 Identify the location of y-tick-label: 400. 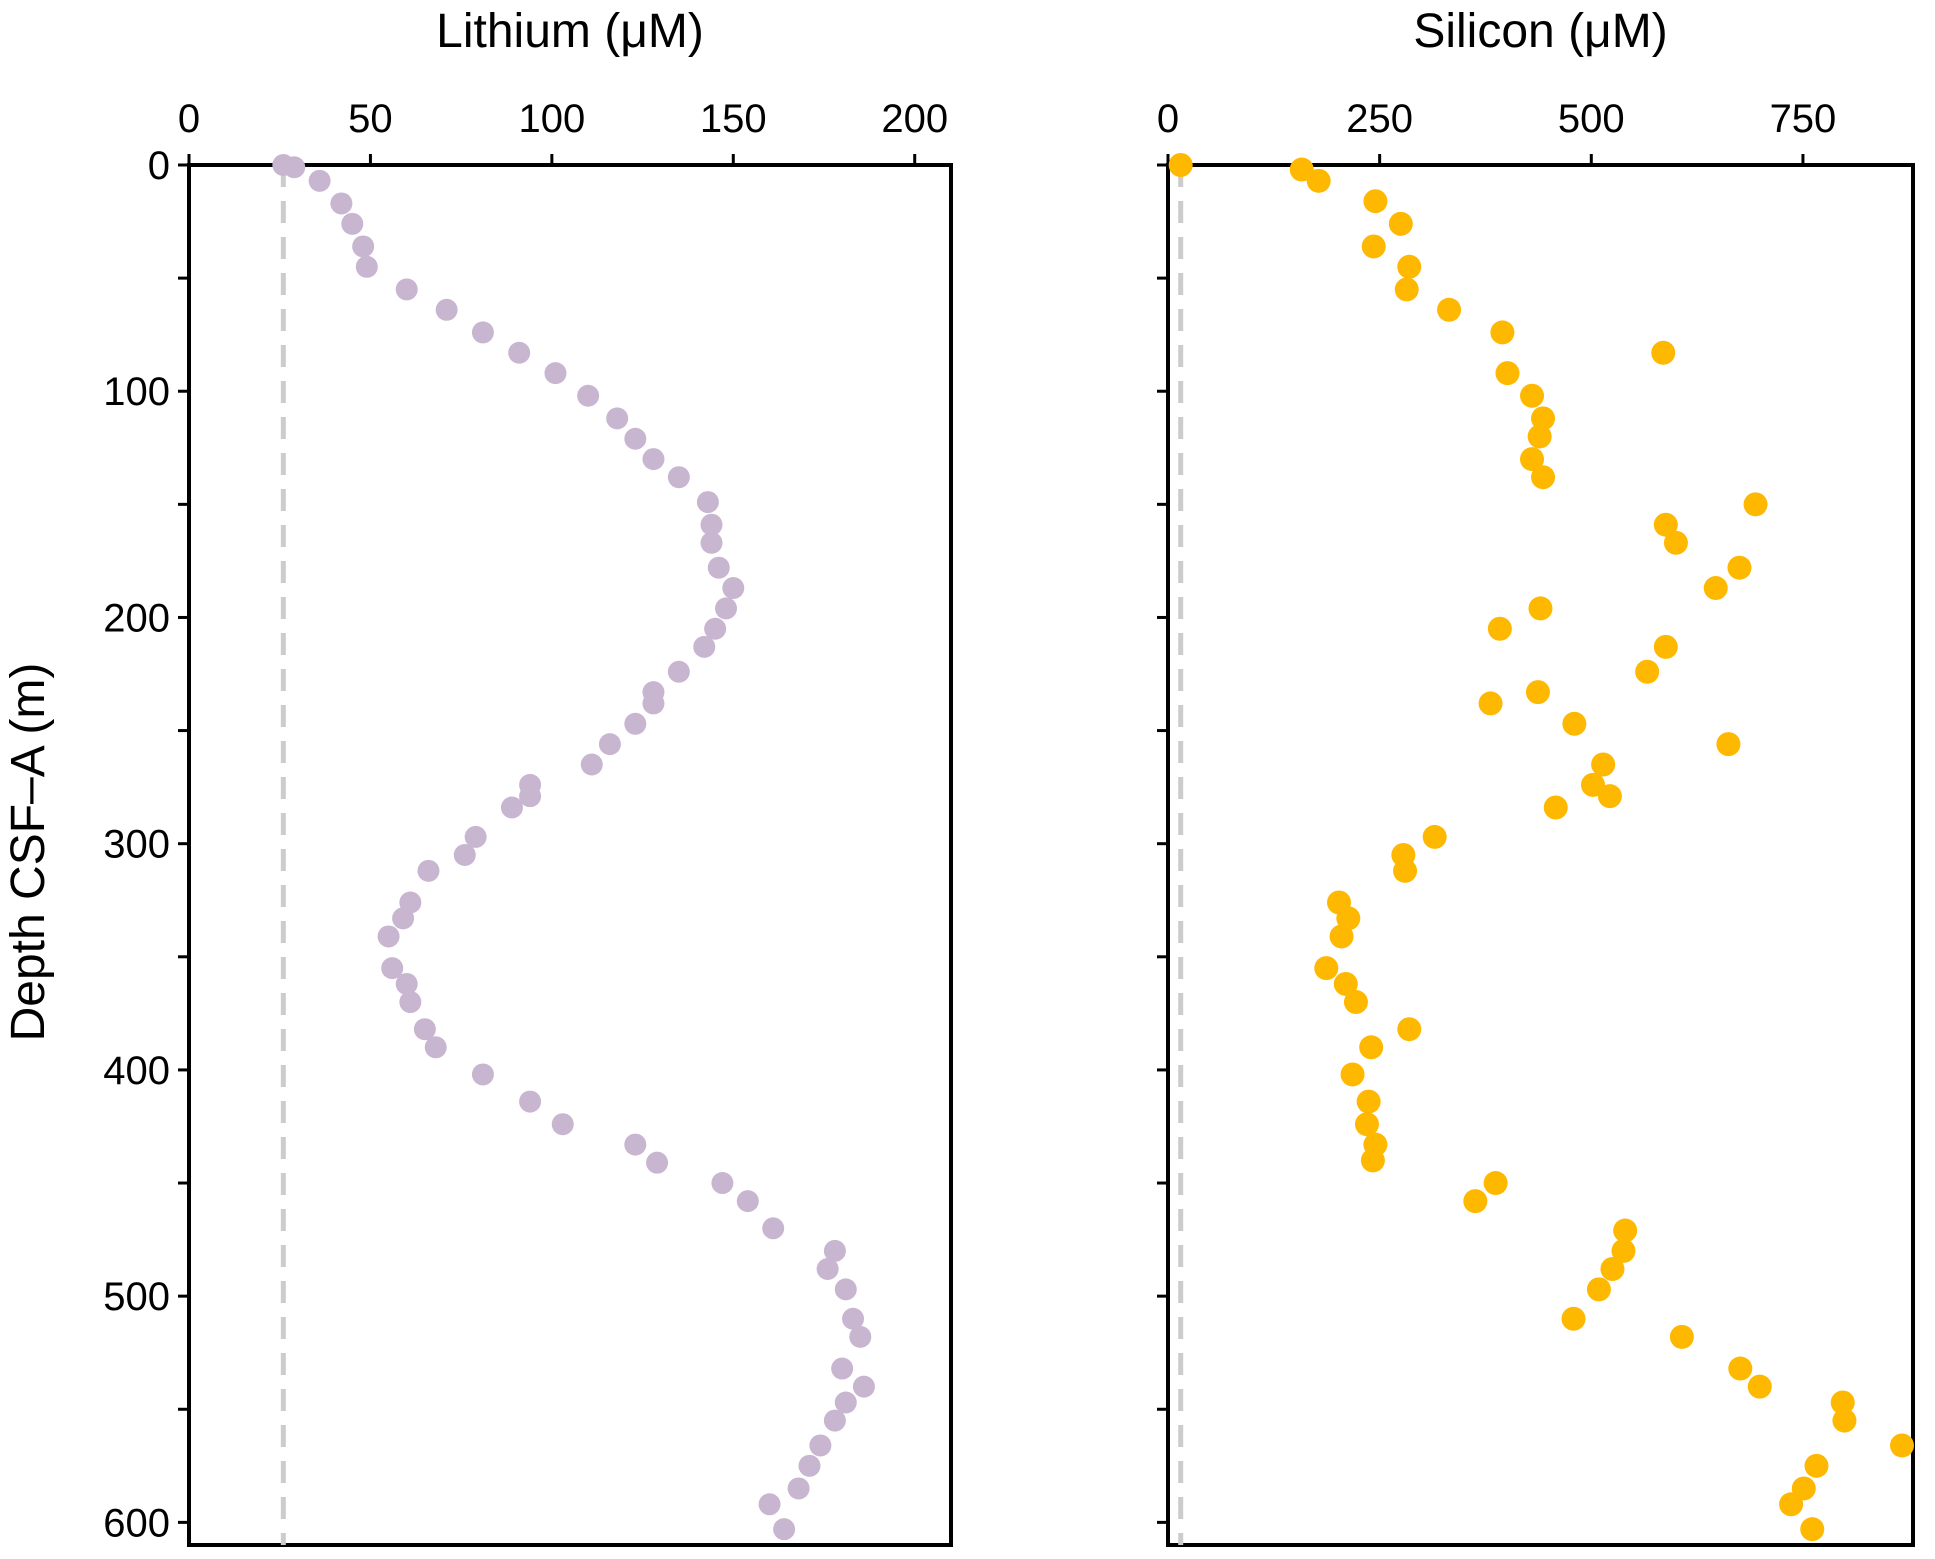
(136, 1071).